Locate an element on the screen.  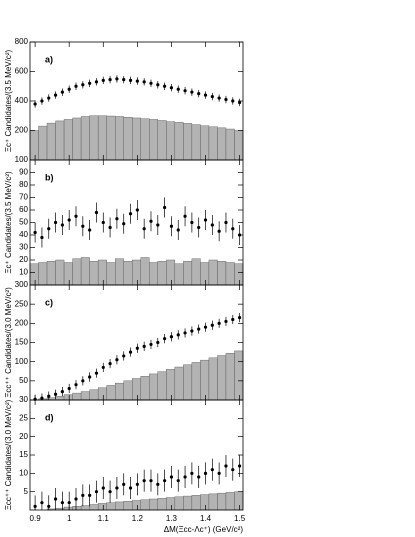
x-tick-label: 1.3 is located at coordinates (172, 518).